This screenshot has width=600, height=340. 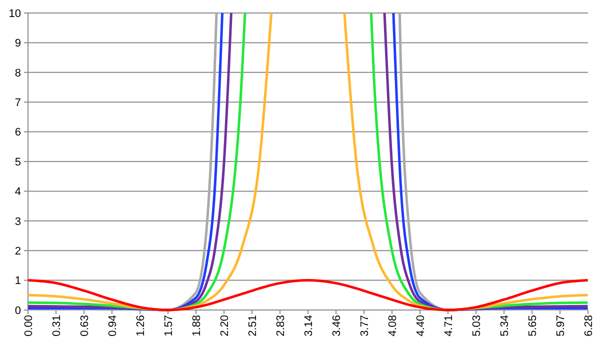 What do you see at coordinates (532, 325) in the screenshot?
I see `x-tick-label: 5.65` at bounding box center [532, 325].